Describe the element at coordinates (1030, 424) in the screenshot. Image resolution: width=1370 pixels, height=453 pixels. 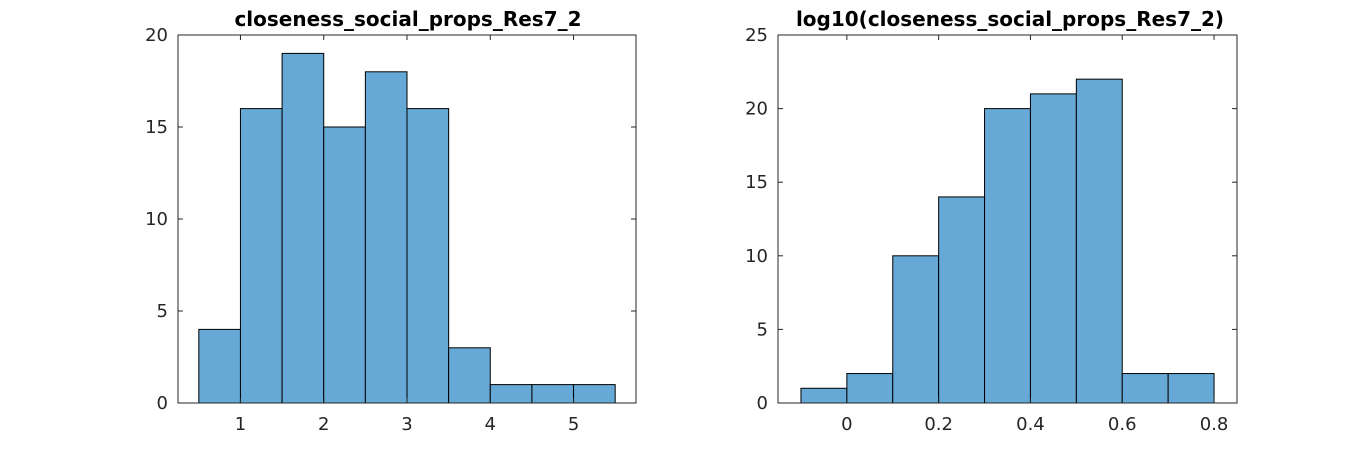
I see `x-tick-label: 0.4` at that location.